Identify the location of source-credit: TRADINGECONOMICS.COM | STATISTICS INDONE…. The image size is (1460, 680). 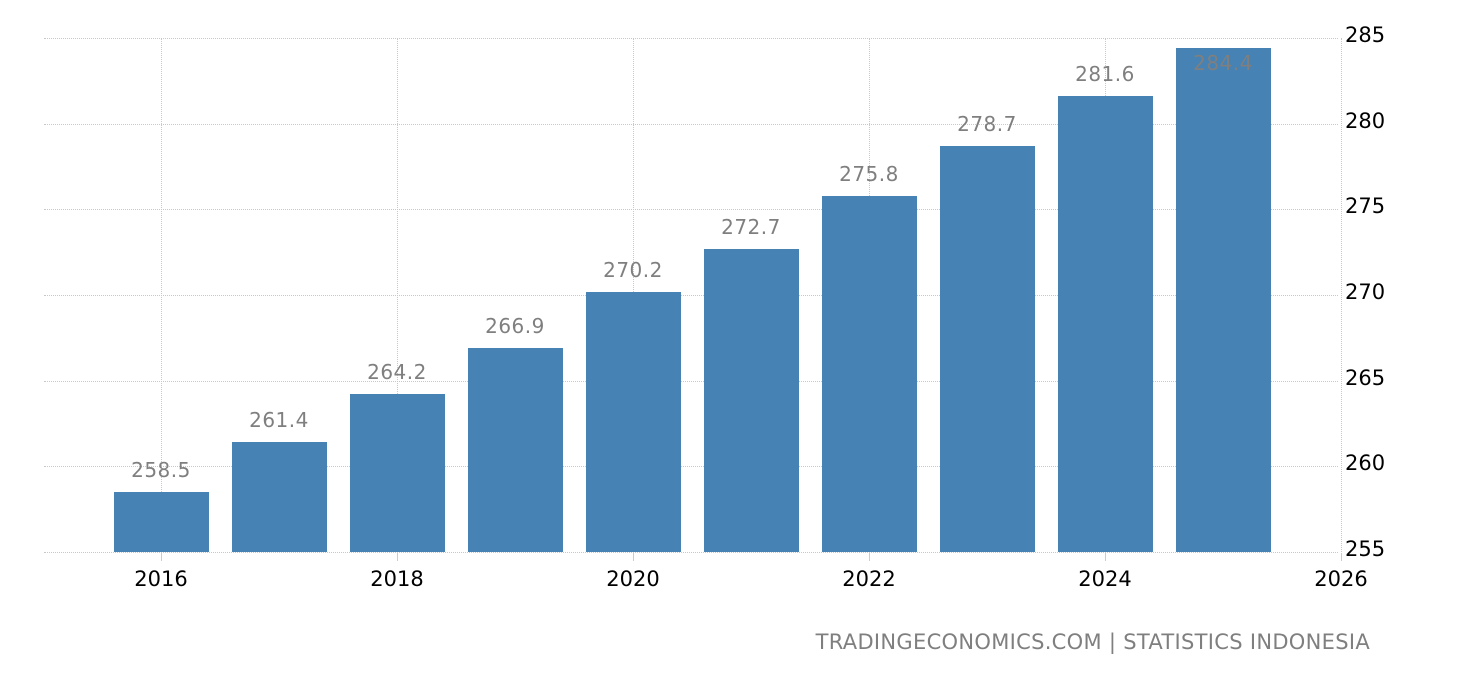
(1092, 642).